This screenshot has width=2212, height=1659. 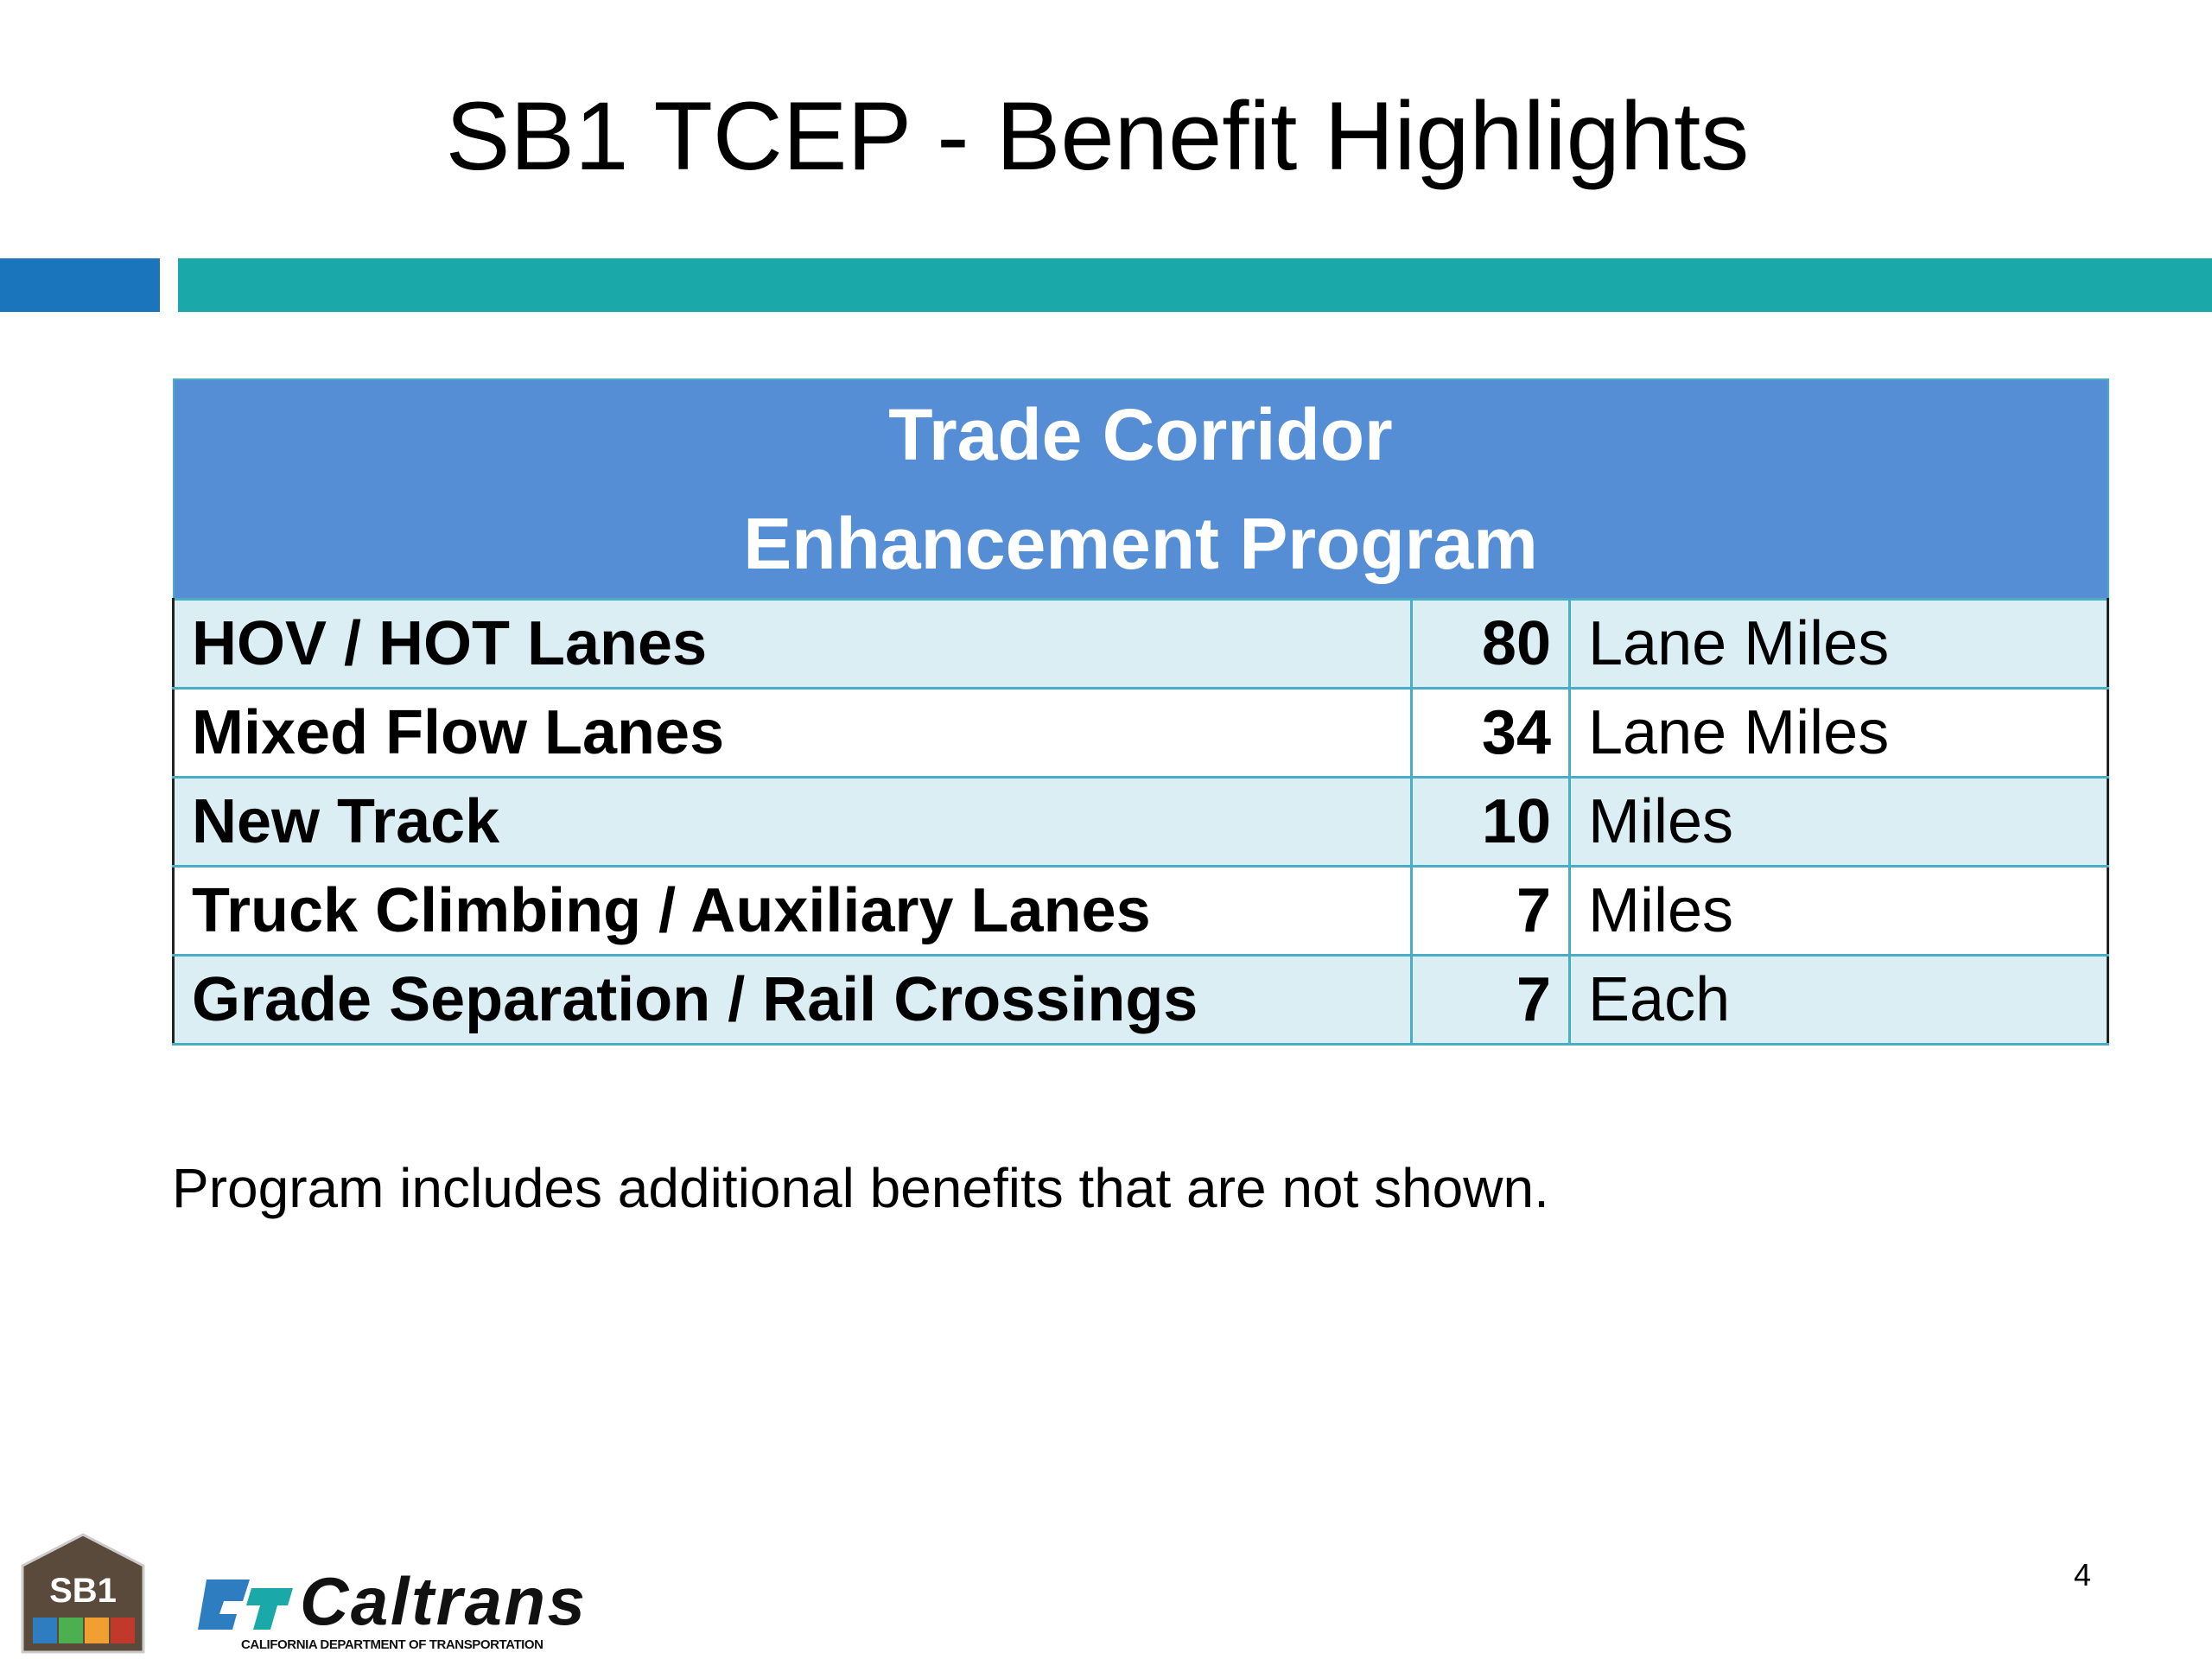 I want to click on table-row: Truck Climbing / Auxiliary Lanes 7 Miles, so click(x=1140, y=911).